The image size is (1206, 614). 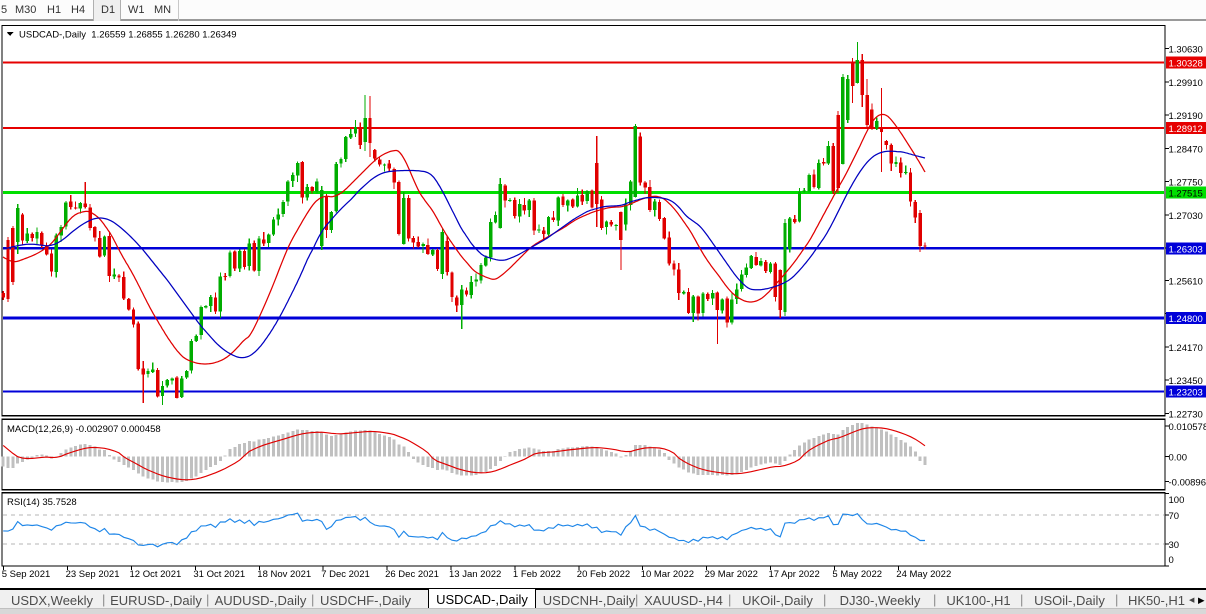 What do you see at coordinates (1186, 216) in the screenshot?
I see `svg-text: 1.27030` at bounding box center [1186, 216].